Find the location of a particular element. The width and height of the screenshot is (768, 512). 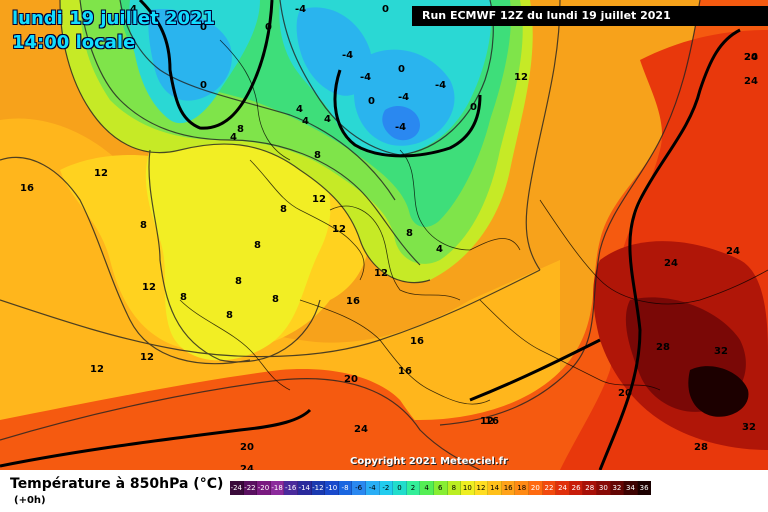

legend-cell: -10 is located at coordinates (332, 488).